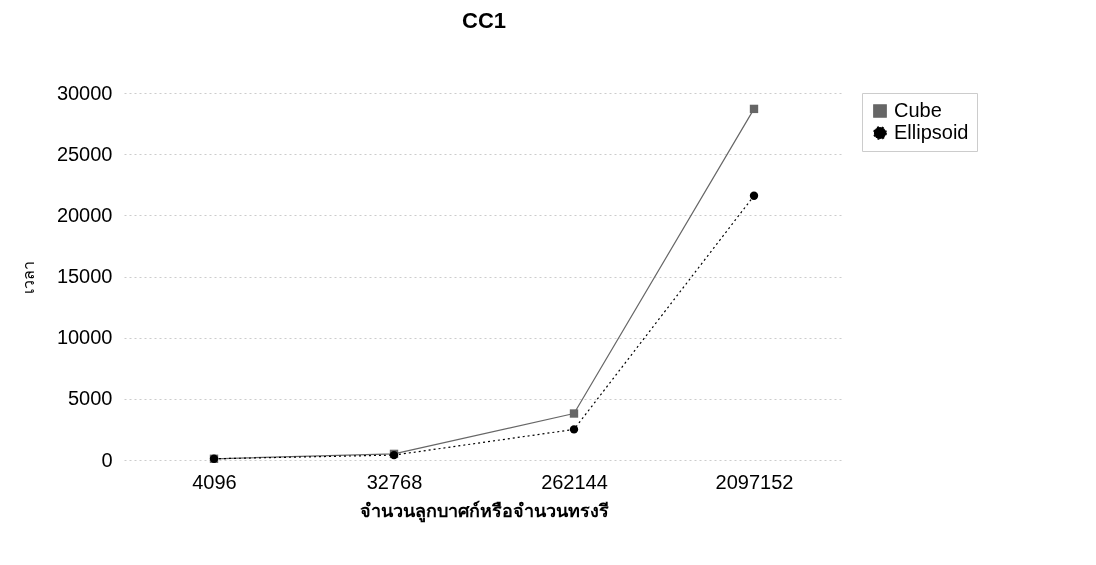  Describe the element at coordinates (484, 511) in the screenshot. I see `x-axis-title: จำนวนลูกบาศก์หรือจำนวนทรงรี` at that location.